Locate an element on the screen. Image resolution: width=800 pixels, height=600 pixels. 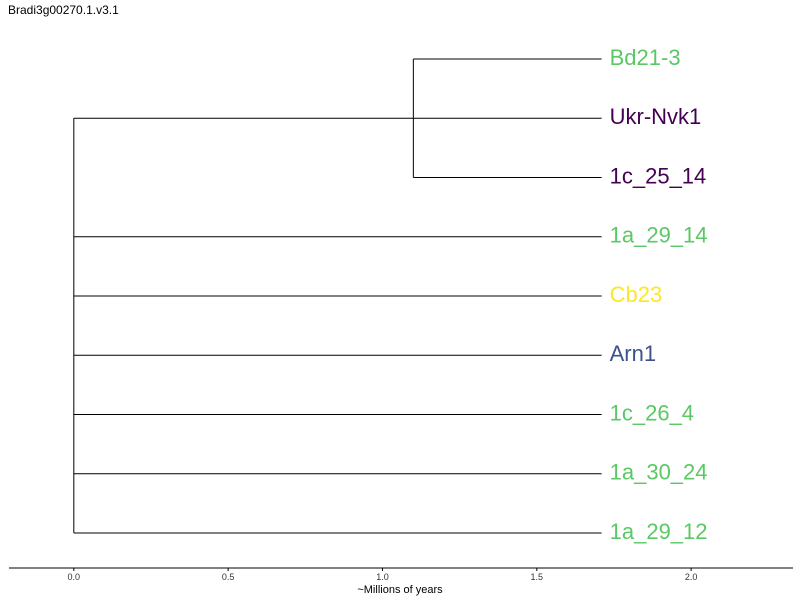
leaf-label: 1c_26_4 is located at coordinates (652, 412).